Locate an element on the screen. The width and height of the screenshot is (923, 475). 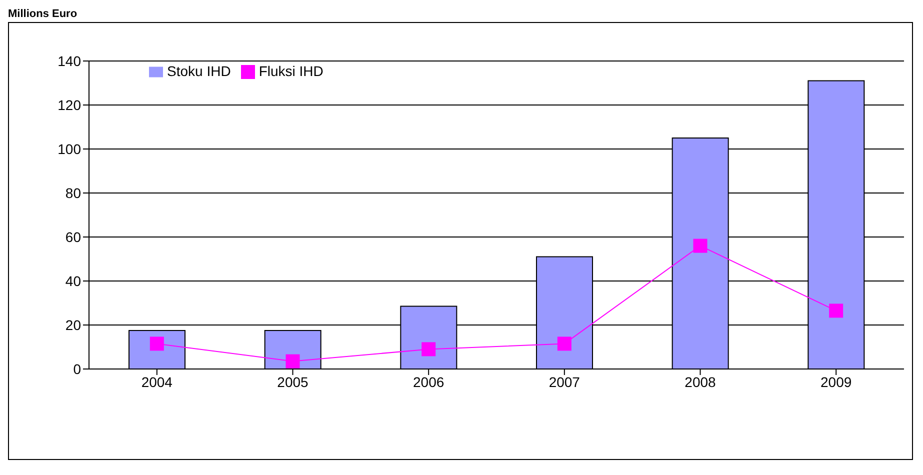
x-tick-label: 2008 is located at coordinates (700, 382).